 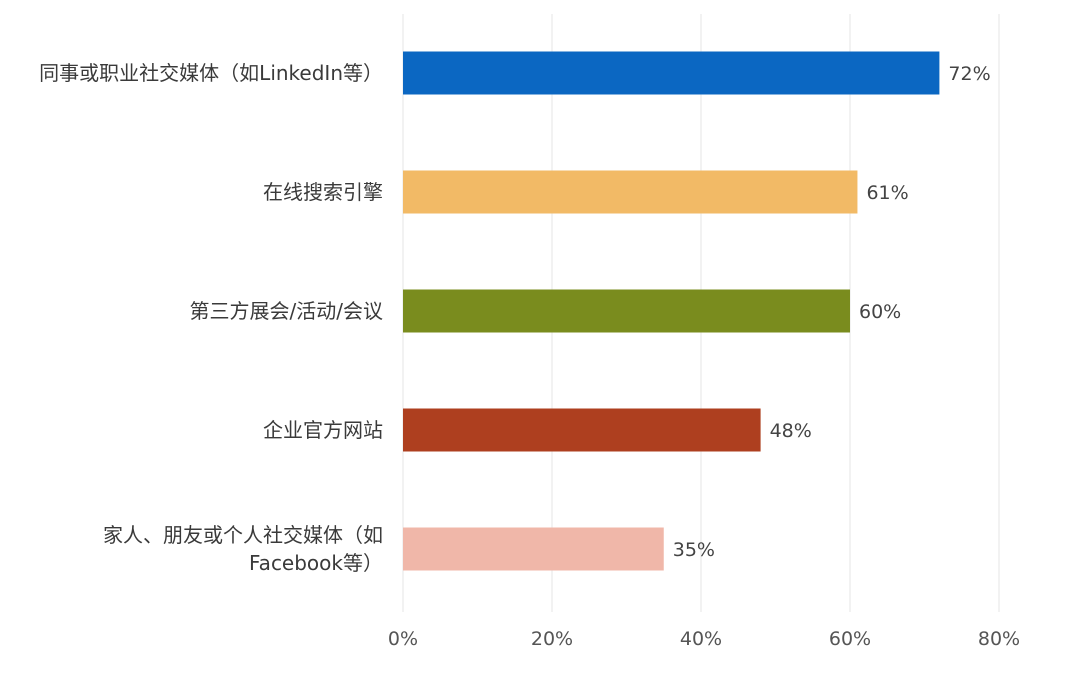 I want to click on x-axis-ticks: 0% 20% 40% 60% 80%, so click(x=704, y=639).